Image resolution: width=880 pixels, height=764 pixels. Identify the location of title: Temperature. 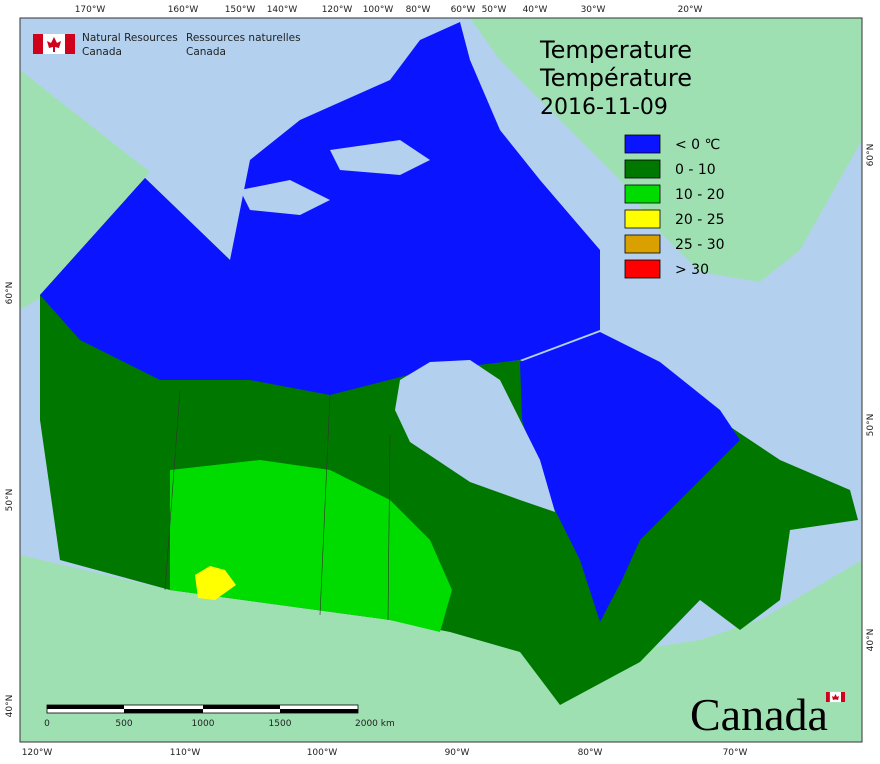
(615, 50).